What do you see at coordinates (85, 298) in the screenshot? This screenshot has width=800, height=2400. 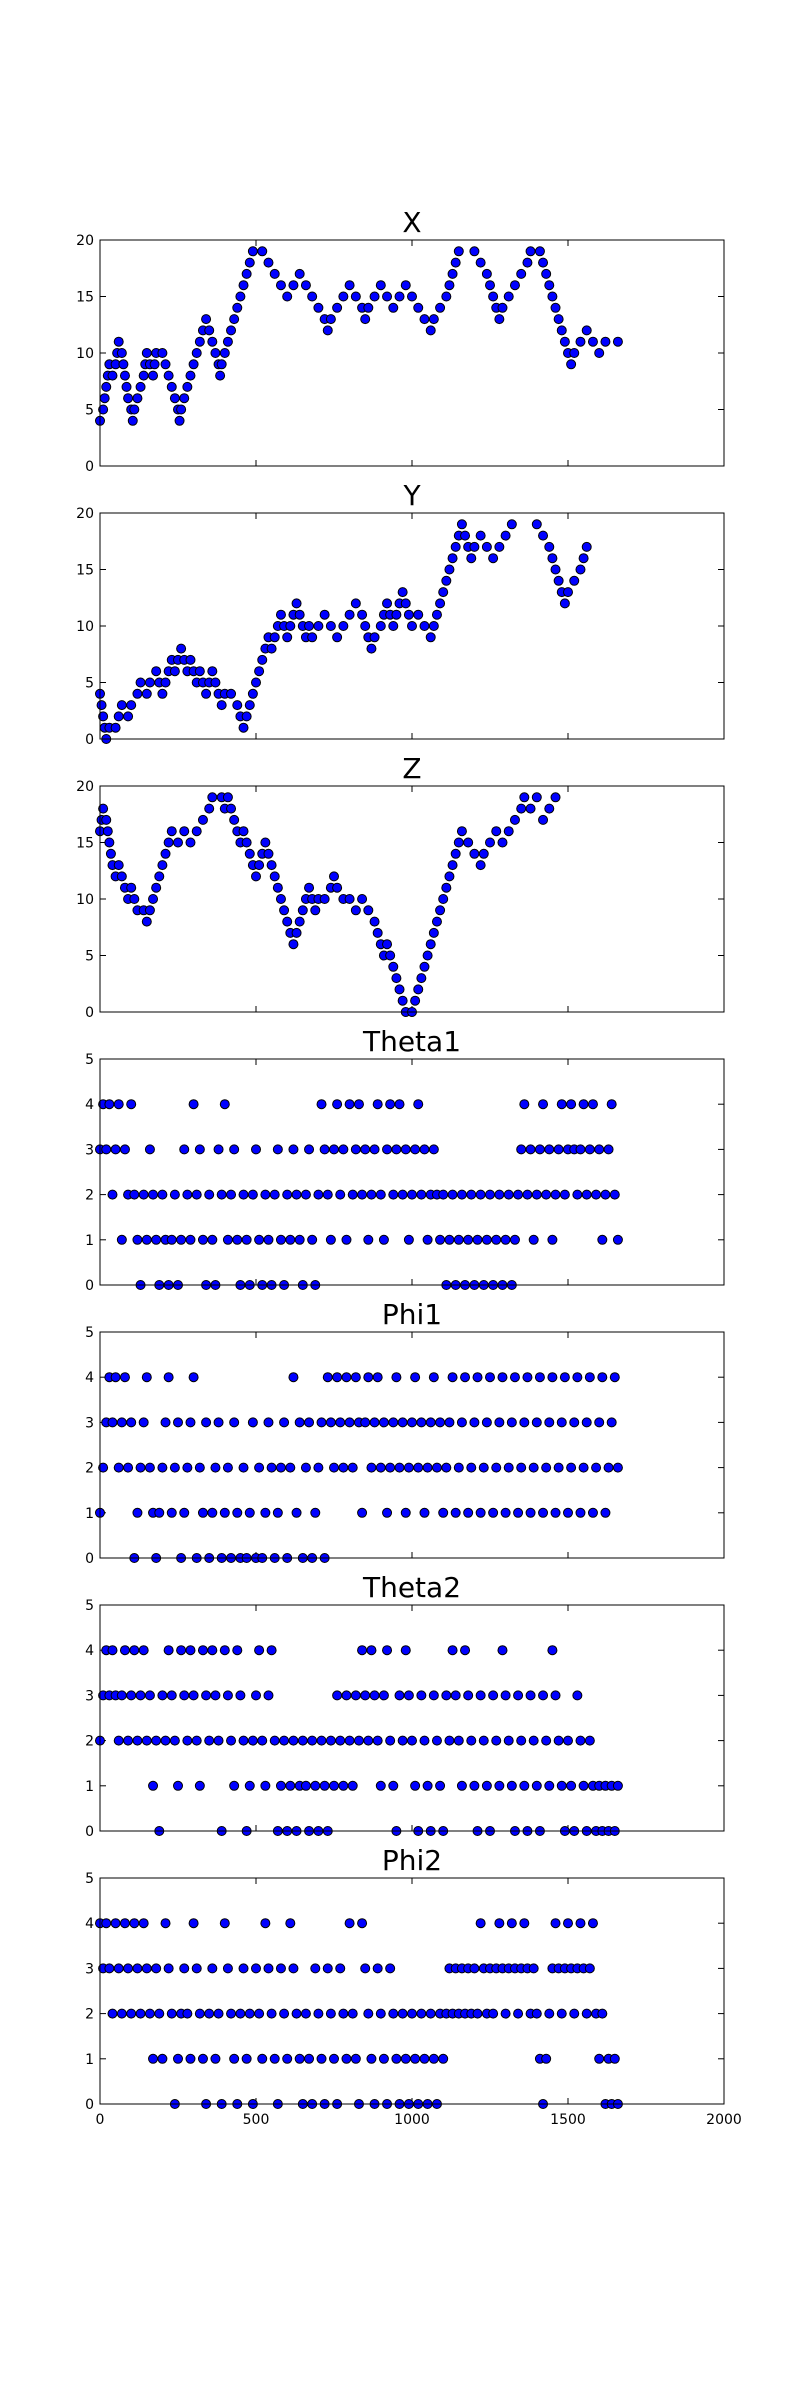 I see `y-tick-label: 15` at bounding box center [85, 298].